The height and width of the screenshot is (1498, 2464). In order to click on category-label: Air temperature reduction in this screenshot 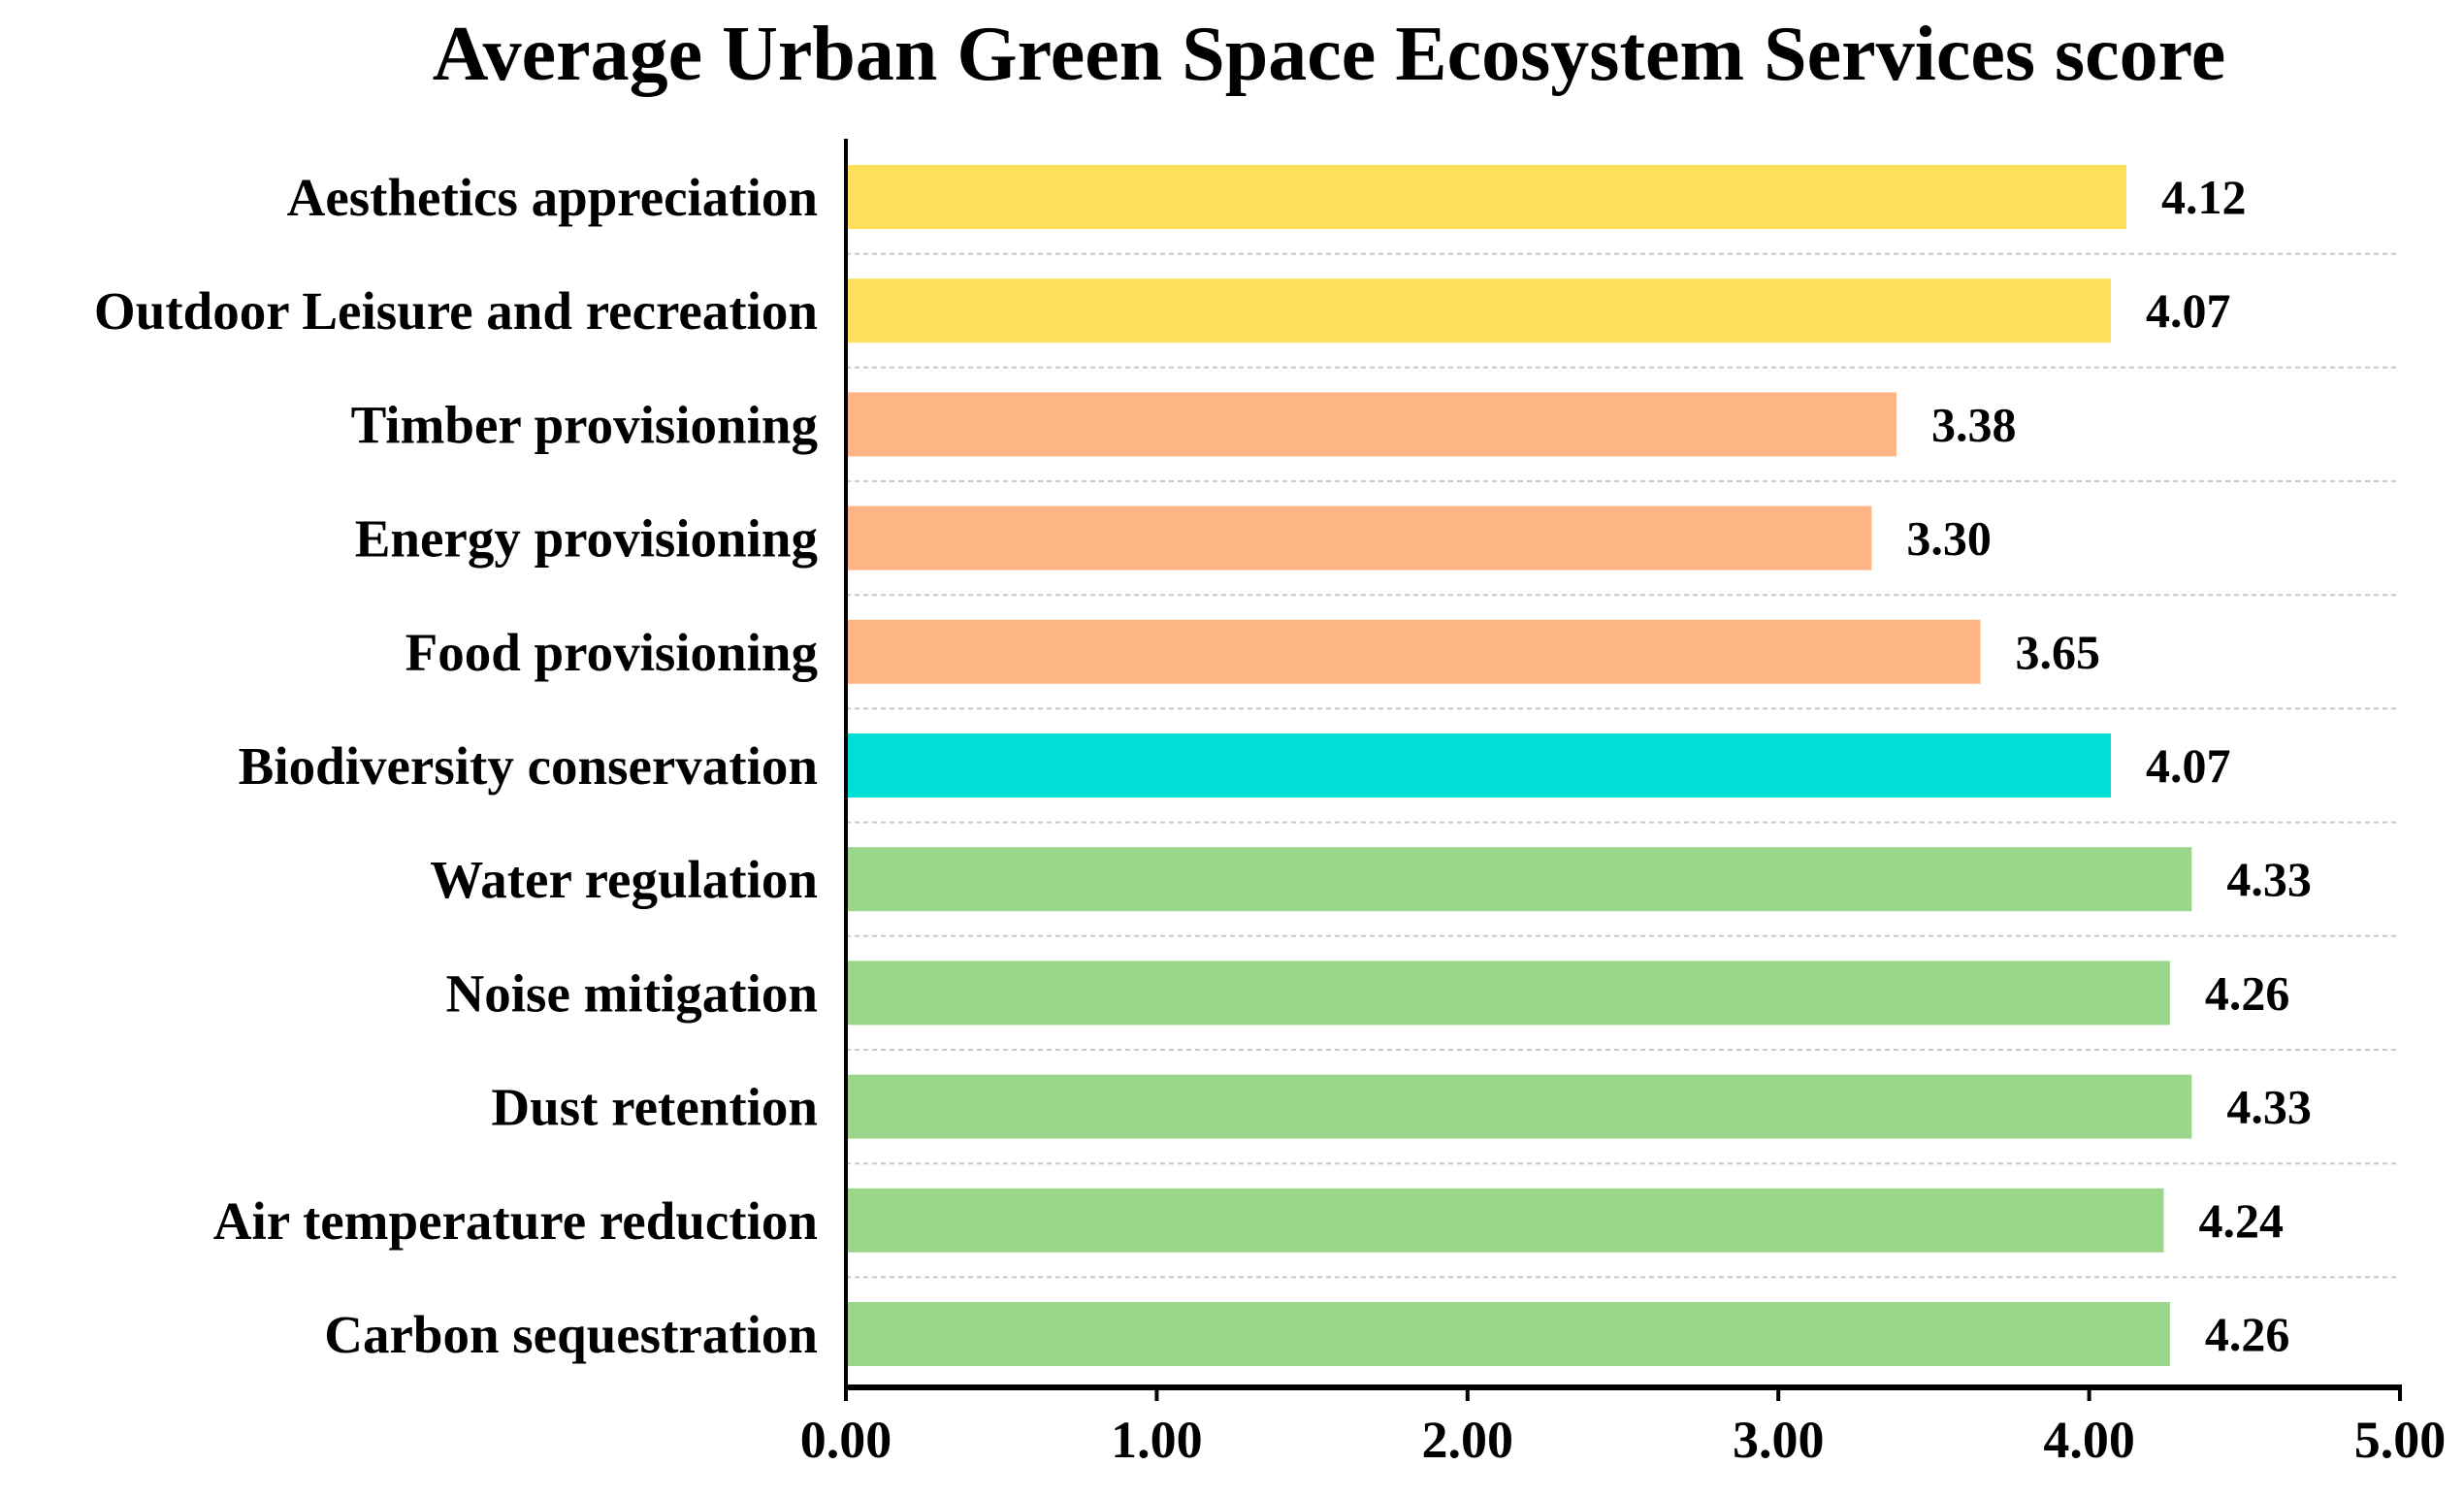, I will do `click(515, 1221)`.